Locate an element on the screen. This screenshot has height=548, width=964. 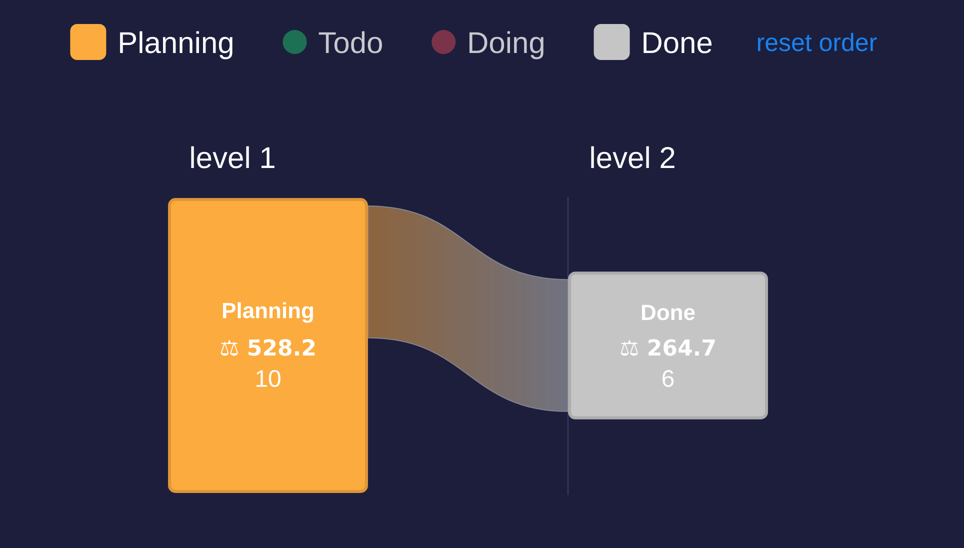
data-label: ⚖ 264.7 is located at coordinates (667, 347).